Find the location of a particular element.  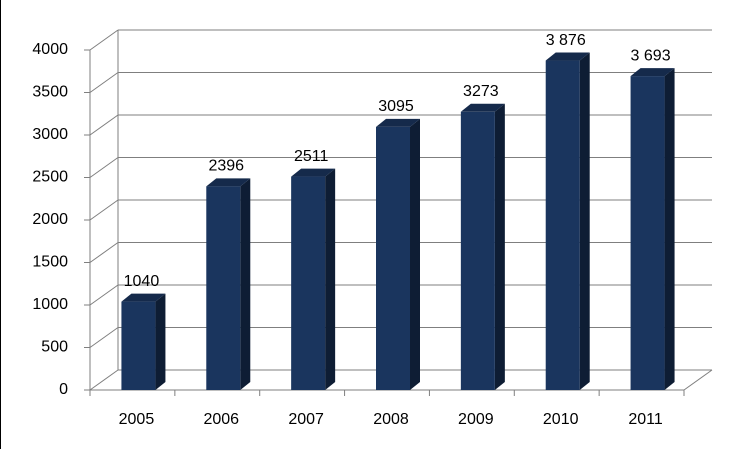

data-label: 3 693 is located at coordinates (651, 55).